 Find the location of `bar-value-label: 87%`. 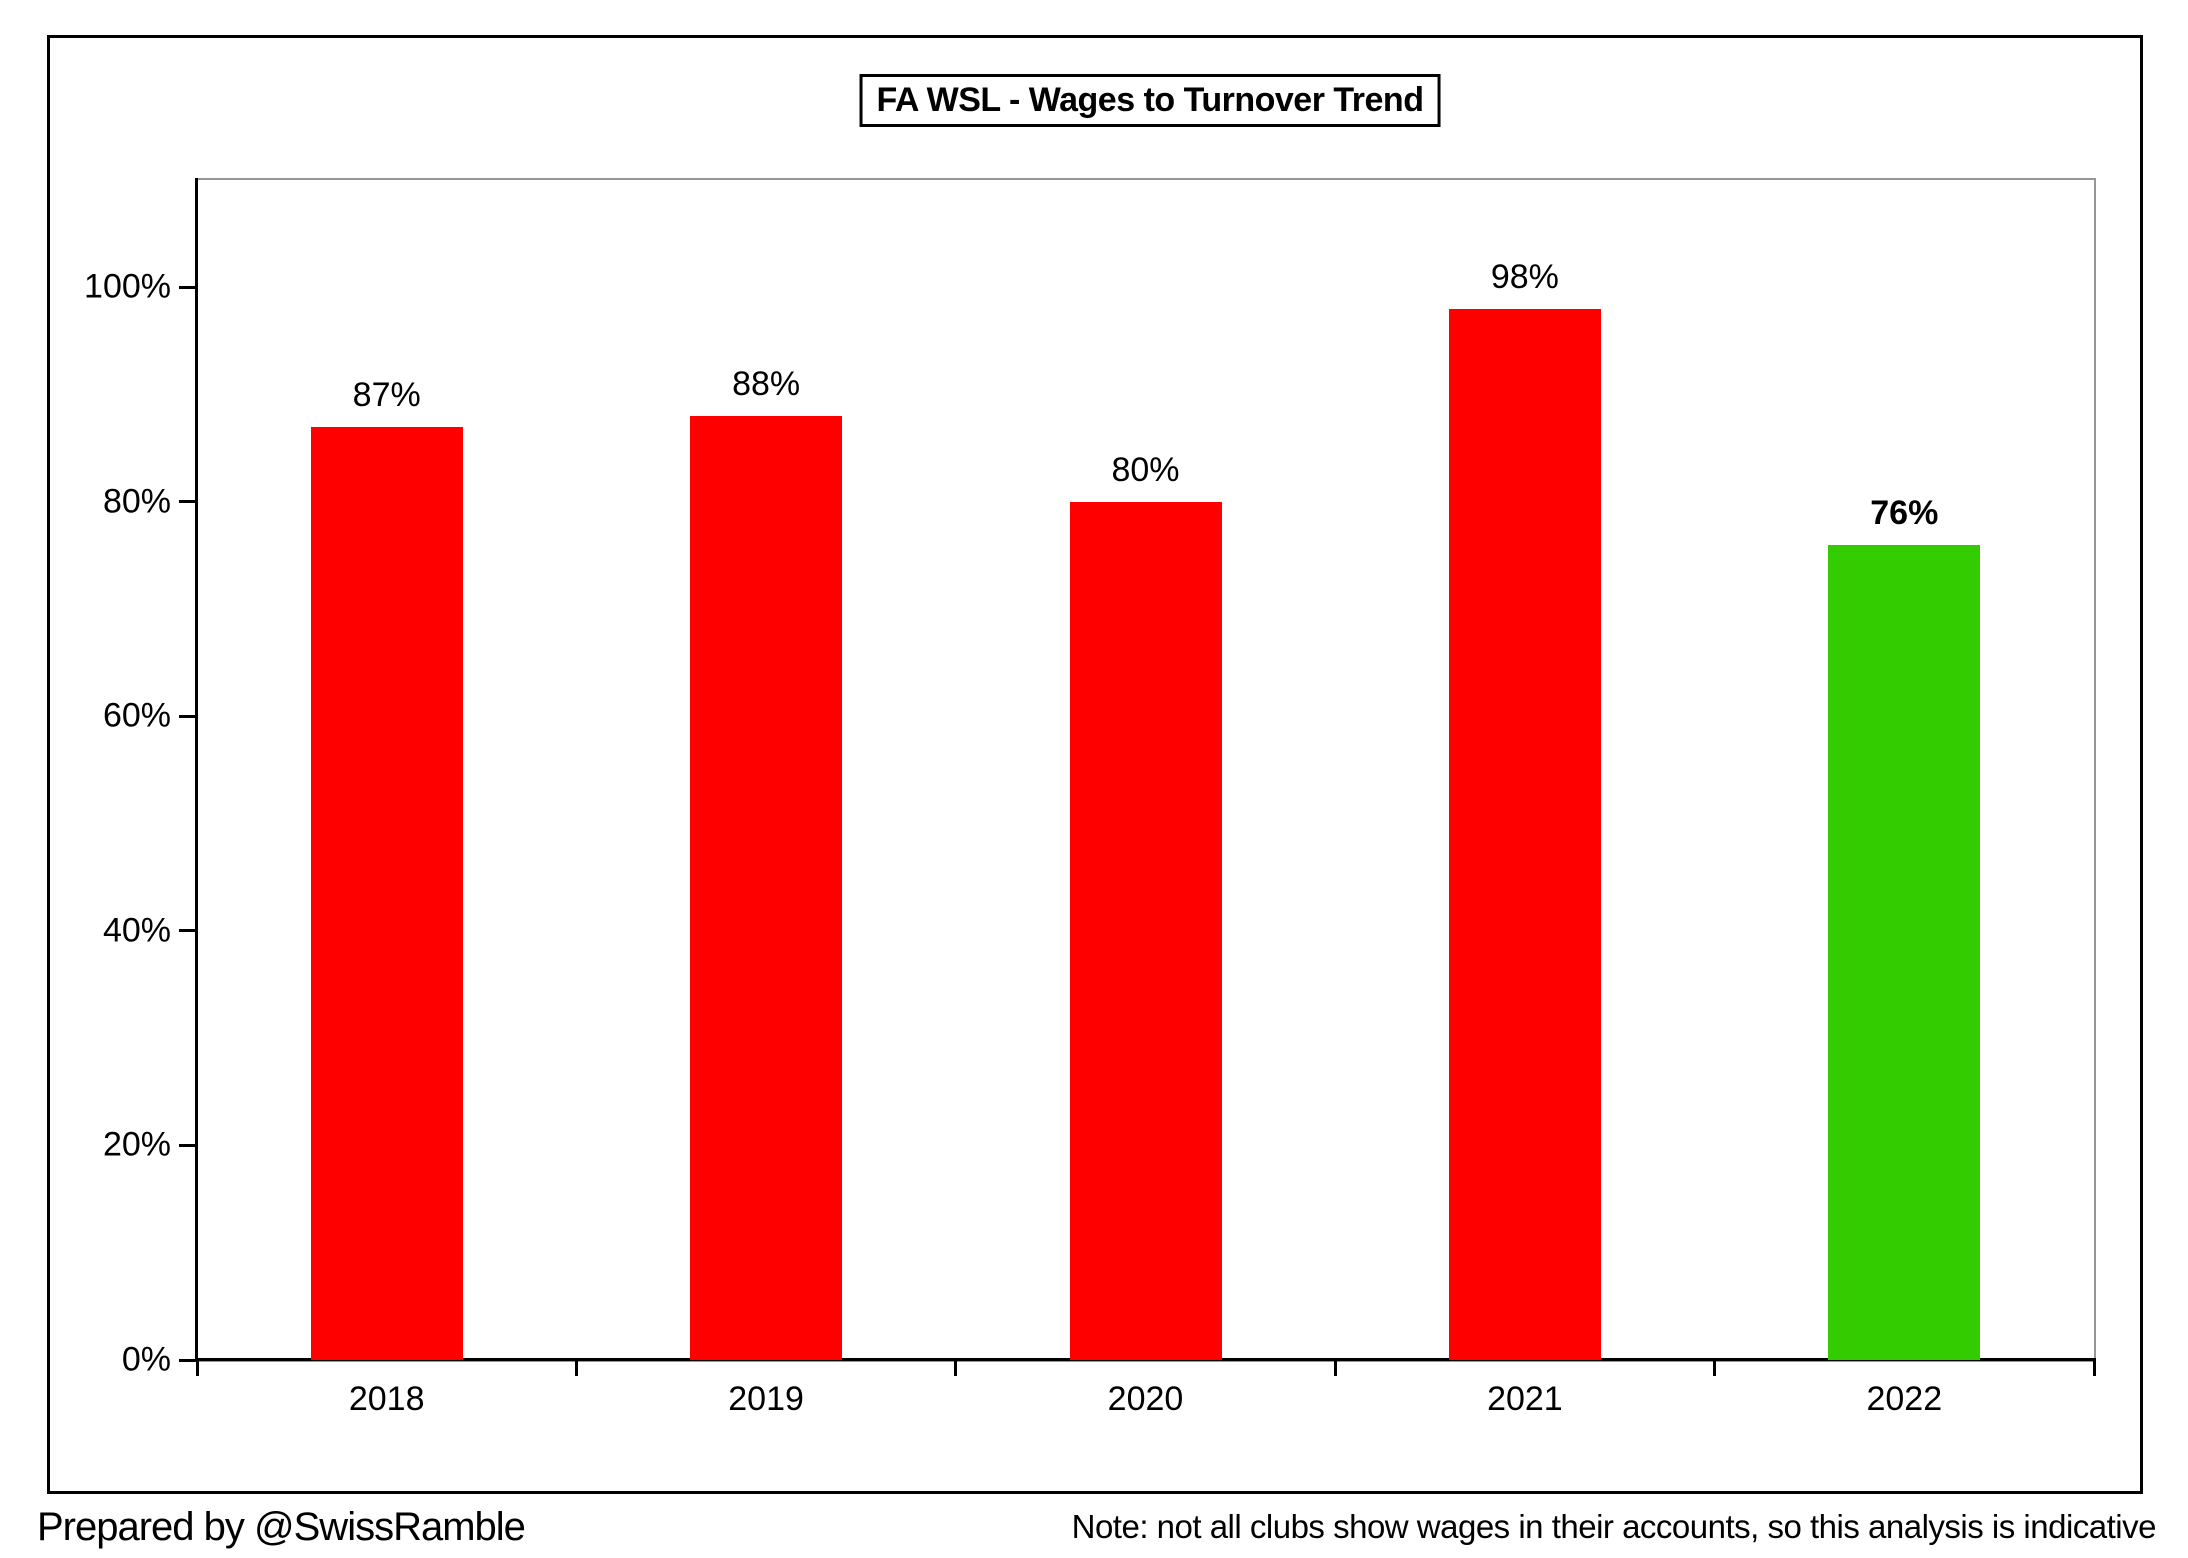

bar-value-label: 87% is located at coordinates (386, 394).